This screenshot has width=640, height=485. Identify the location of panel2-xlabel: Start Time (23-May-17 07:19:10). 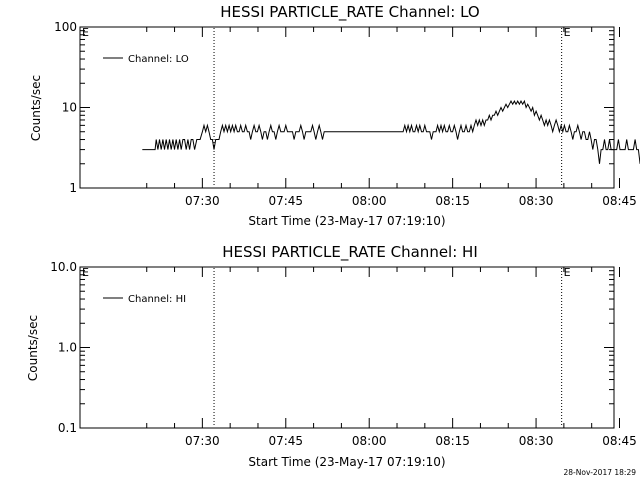
(346, 462).